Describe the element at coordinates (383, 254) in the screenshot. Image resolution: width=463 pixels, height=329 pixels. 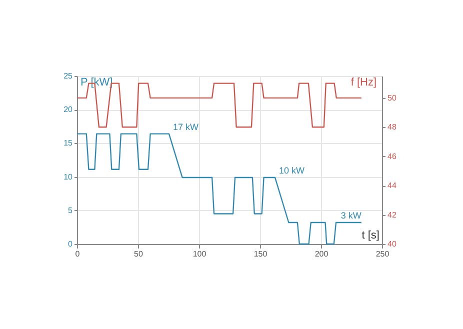
I see `x-tick-label: 250` at that location.